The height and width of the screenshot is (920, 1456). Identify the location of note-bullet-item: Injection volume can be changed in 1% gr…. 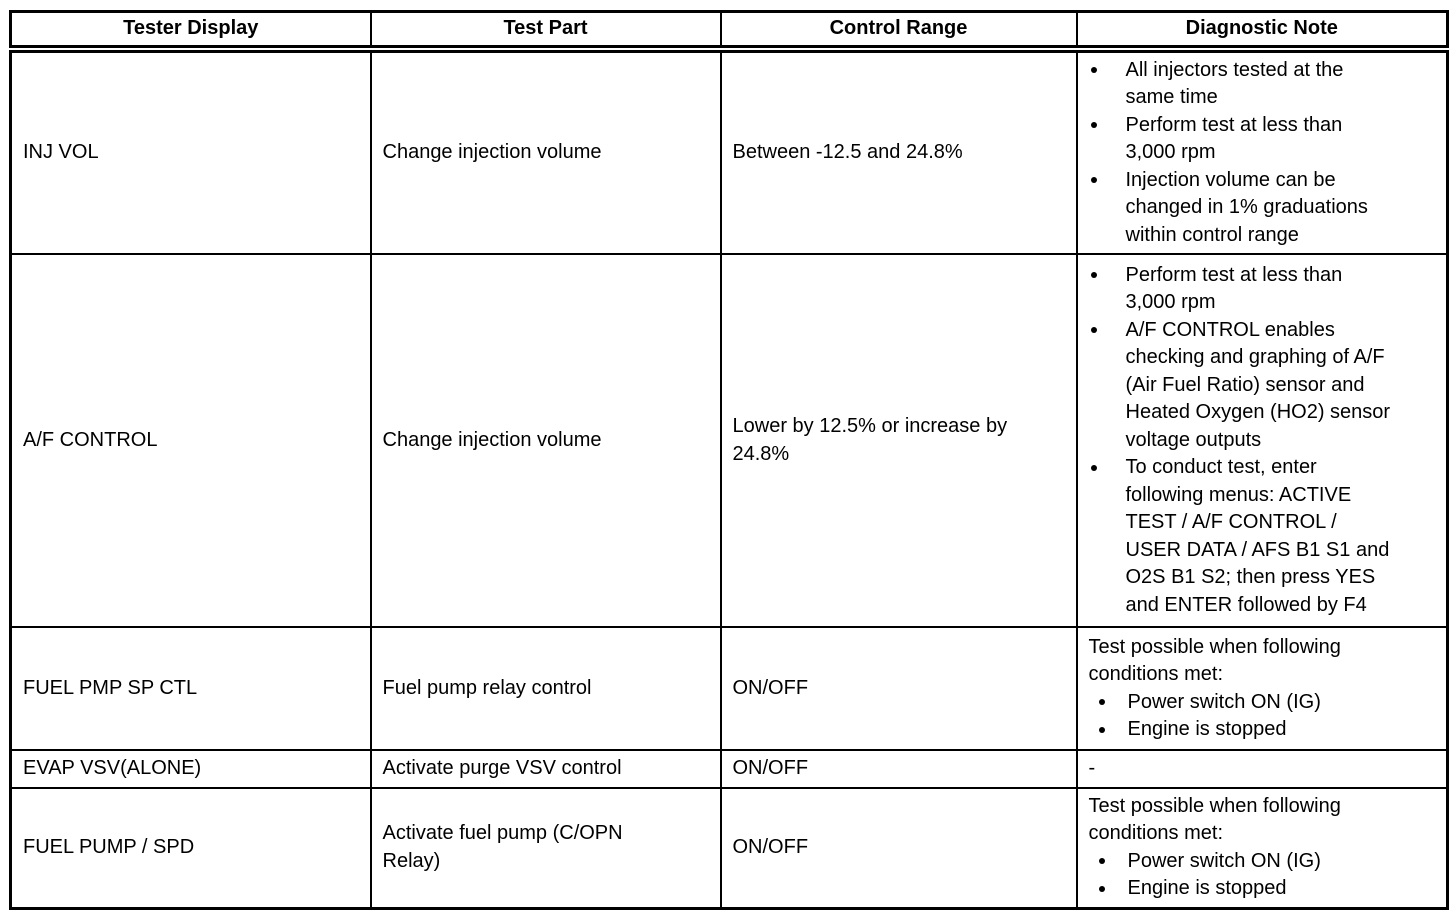
(1264, 208).